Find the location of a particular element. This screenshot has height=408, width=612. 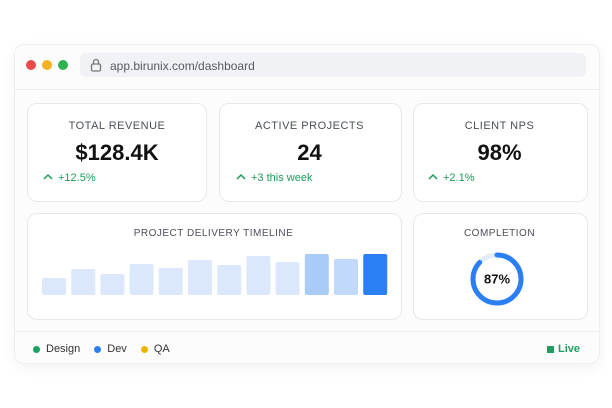

kpi-value: 98% is located at coordinates (499, 152).